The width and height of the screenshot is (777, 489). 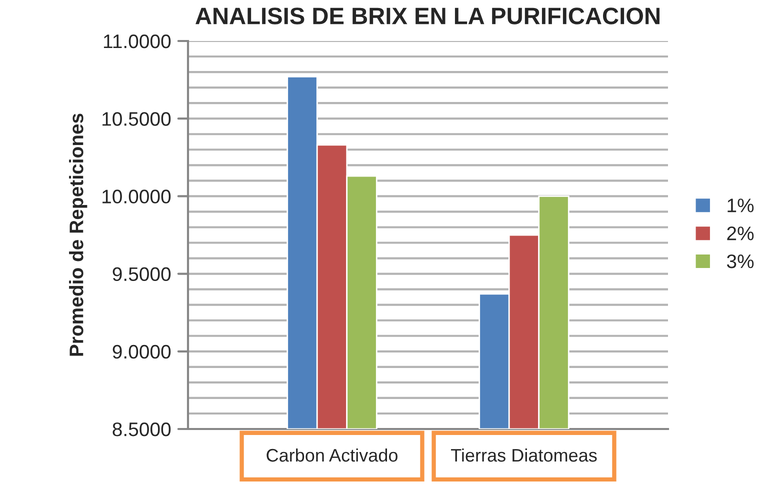 What do you see at coordinates (740, 233) in the screenshot?
I see `legend-label: 2%` at bounding box center [740, 233].